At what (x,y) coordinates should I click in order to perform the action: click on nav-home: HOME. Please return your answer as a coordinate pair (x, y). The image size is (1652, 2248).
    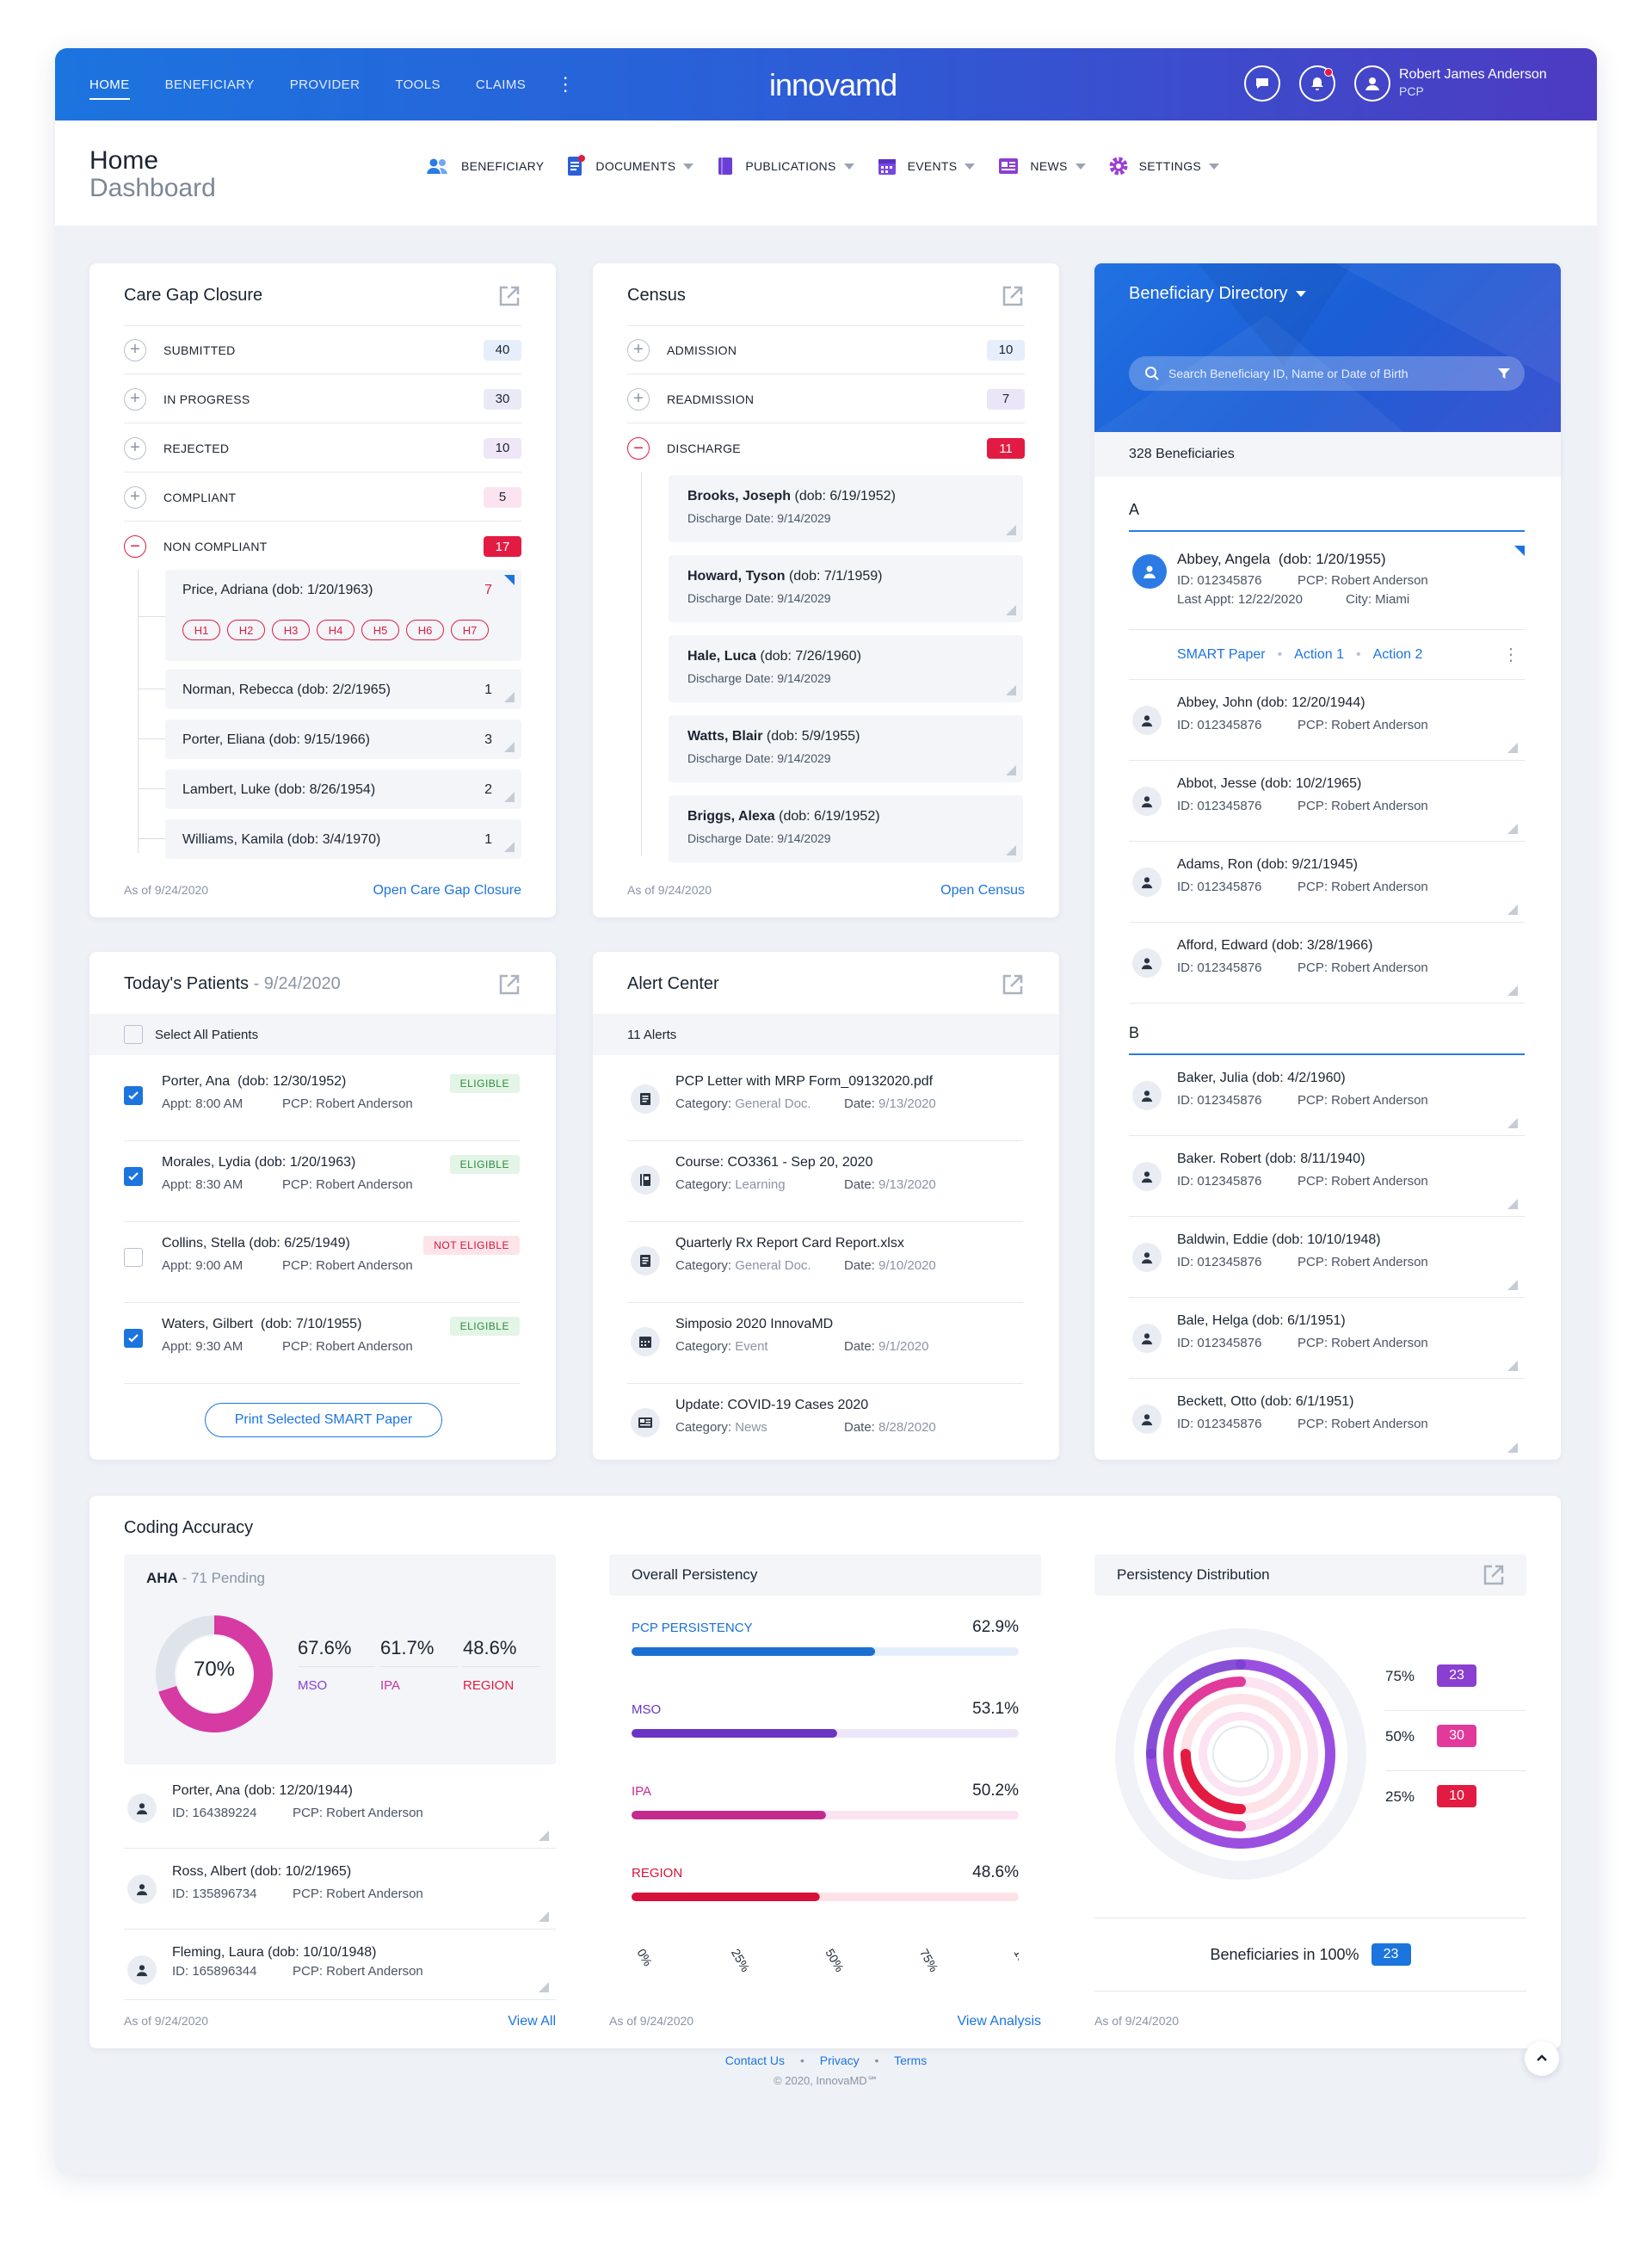
    Looking at the image, I should click on (109, 89).